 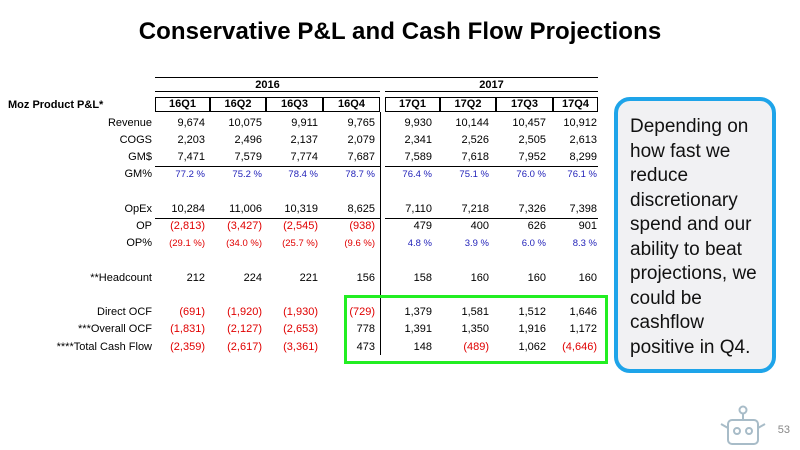 What do you see at coordinates (115, 329) in the screenshot?
I see `row-label: ***Overall OCF` at bounding box center [115, 329].